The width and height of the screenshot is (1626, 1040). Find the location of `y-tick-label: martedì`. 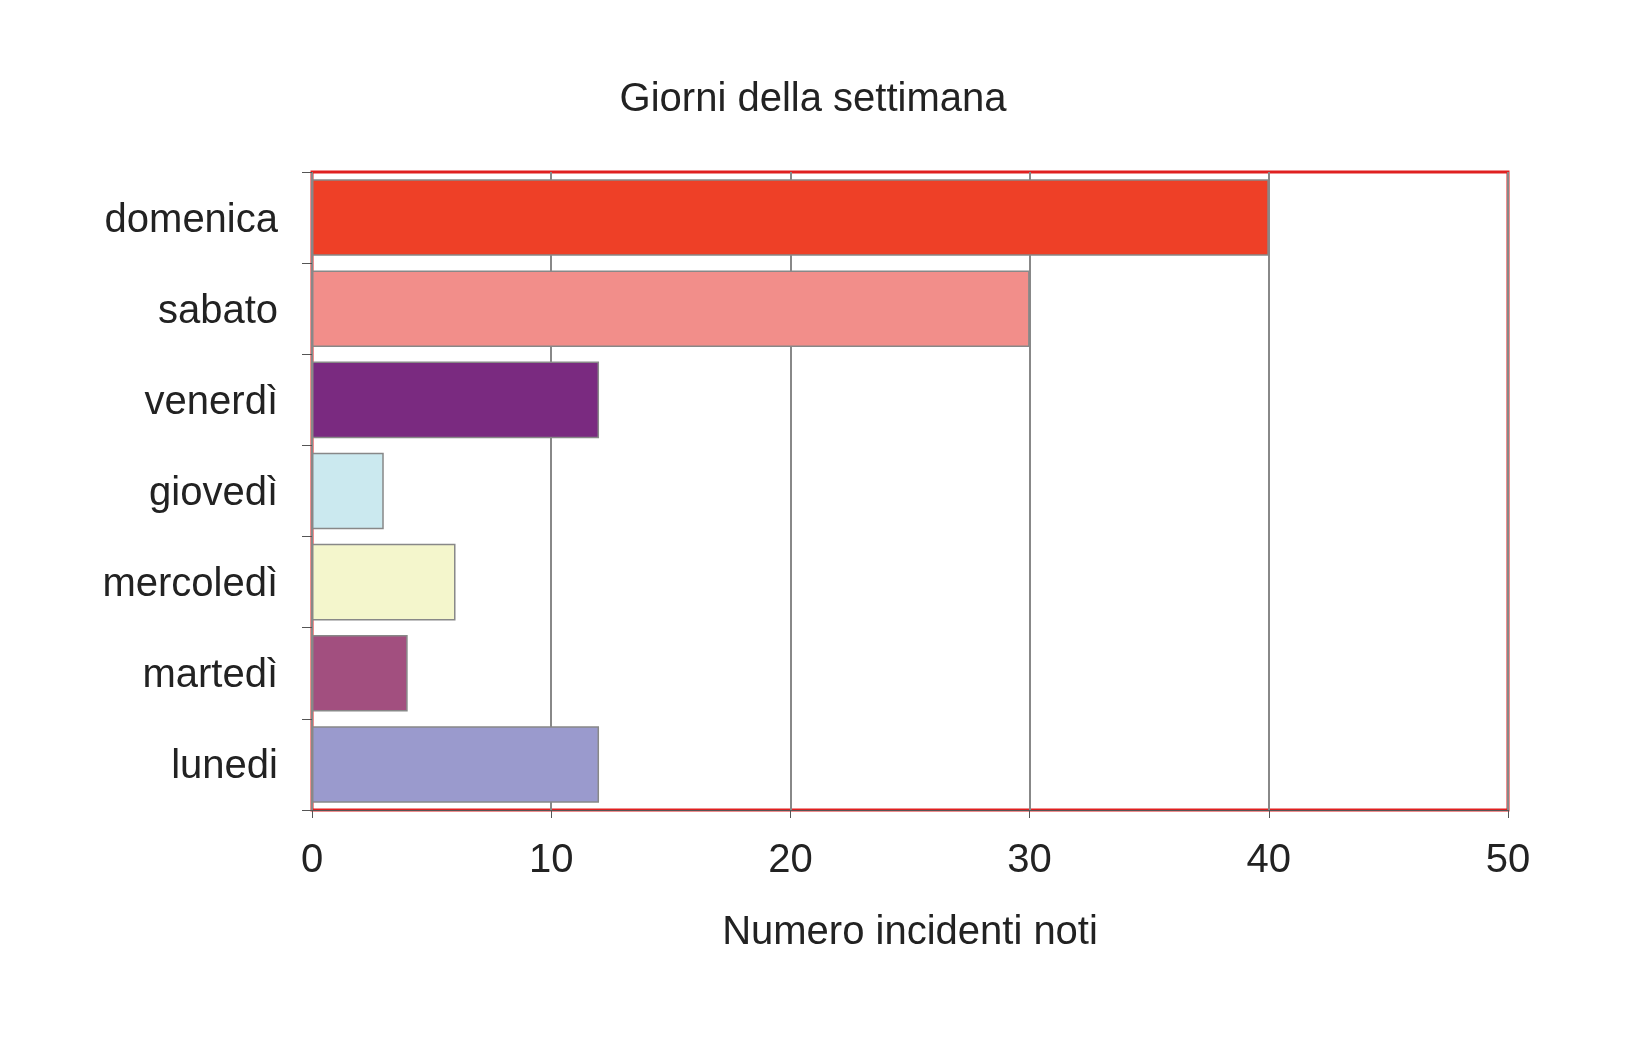

y-tick-label: martedì is located at coordinates (210, 673).